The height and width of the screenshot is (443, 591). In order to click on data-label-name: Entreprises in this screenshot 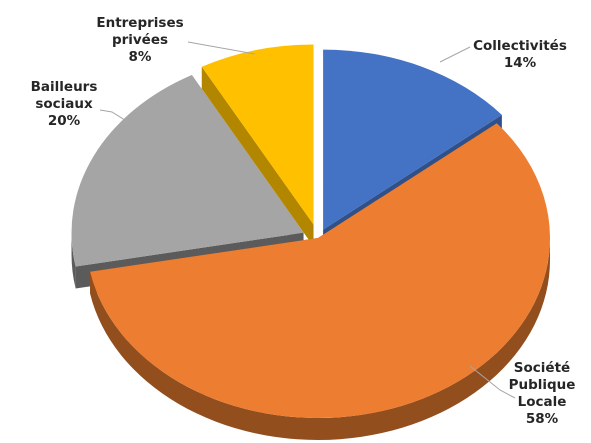, I will do `click(139, 23)`.